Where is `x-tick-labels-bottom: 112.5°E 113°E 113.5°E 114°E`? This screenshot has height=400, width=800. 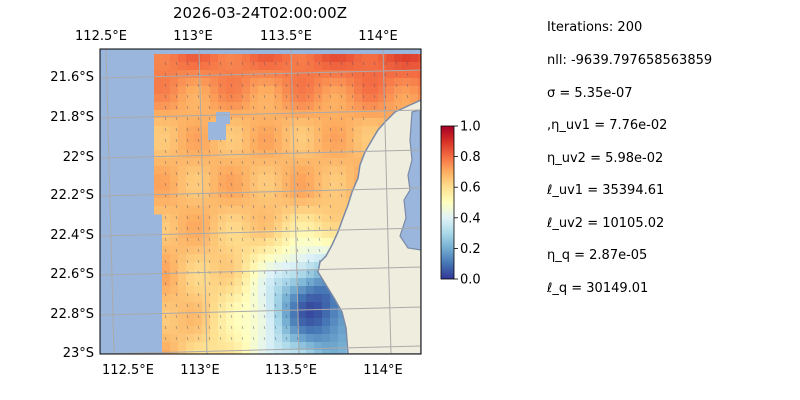
x-tick-labels-bottom: 112.5°E 113°E 113.5°E 114°E is located at coordinates (252, 370).